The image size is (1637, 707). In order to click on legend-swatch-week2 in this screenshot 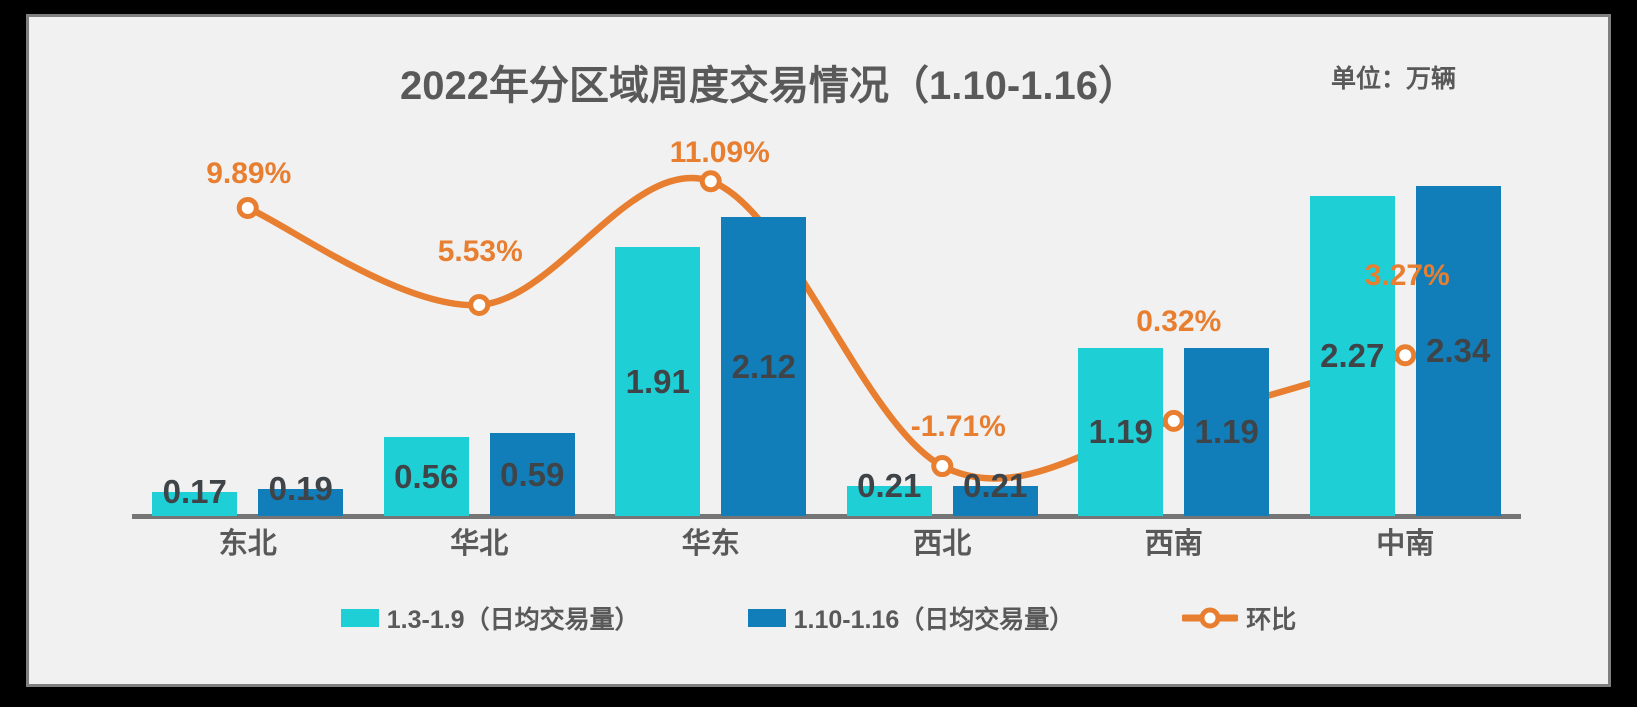, I will do `click(766, 618)`.